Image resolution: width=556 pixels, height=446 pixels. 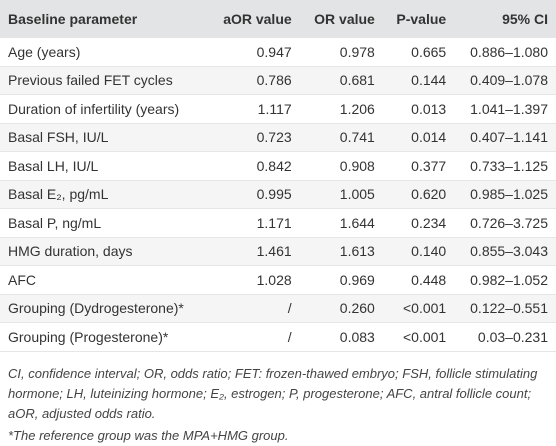 I want to click on value-cell: 0.234, so click(x=418, y=223).